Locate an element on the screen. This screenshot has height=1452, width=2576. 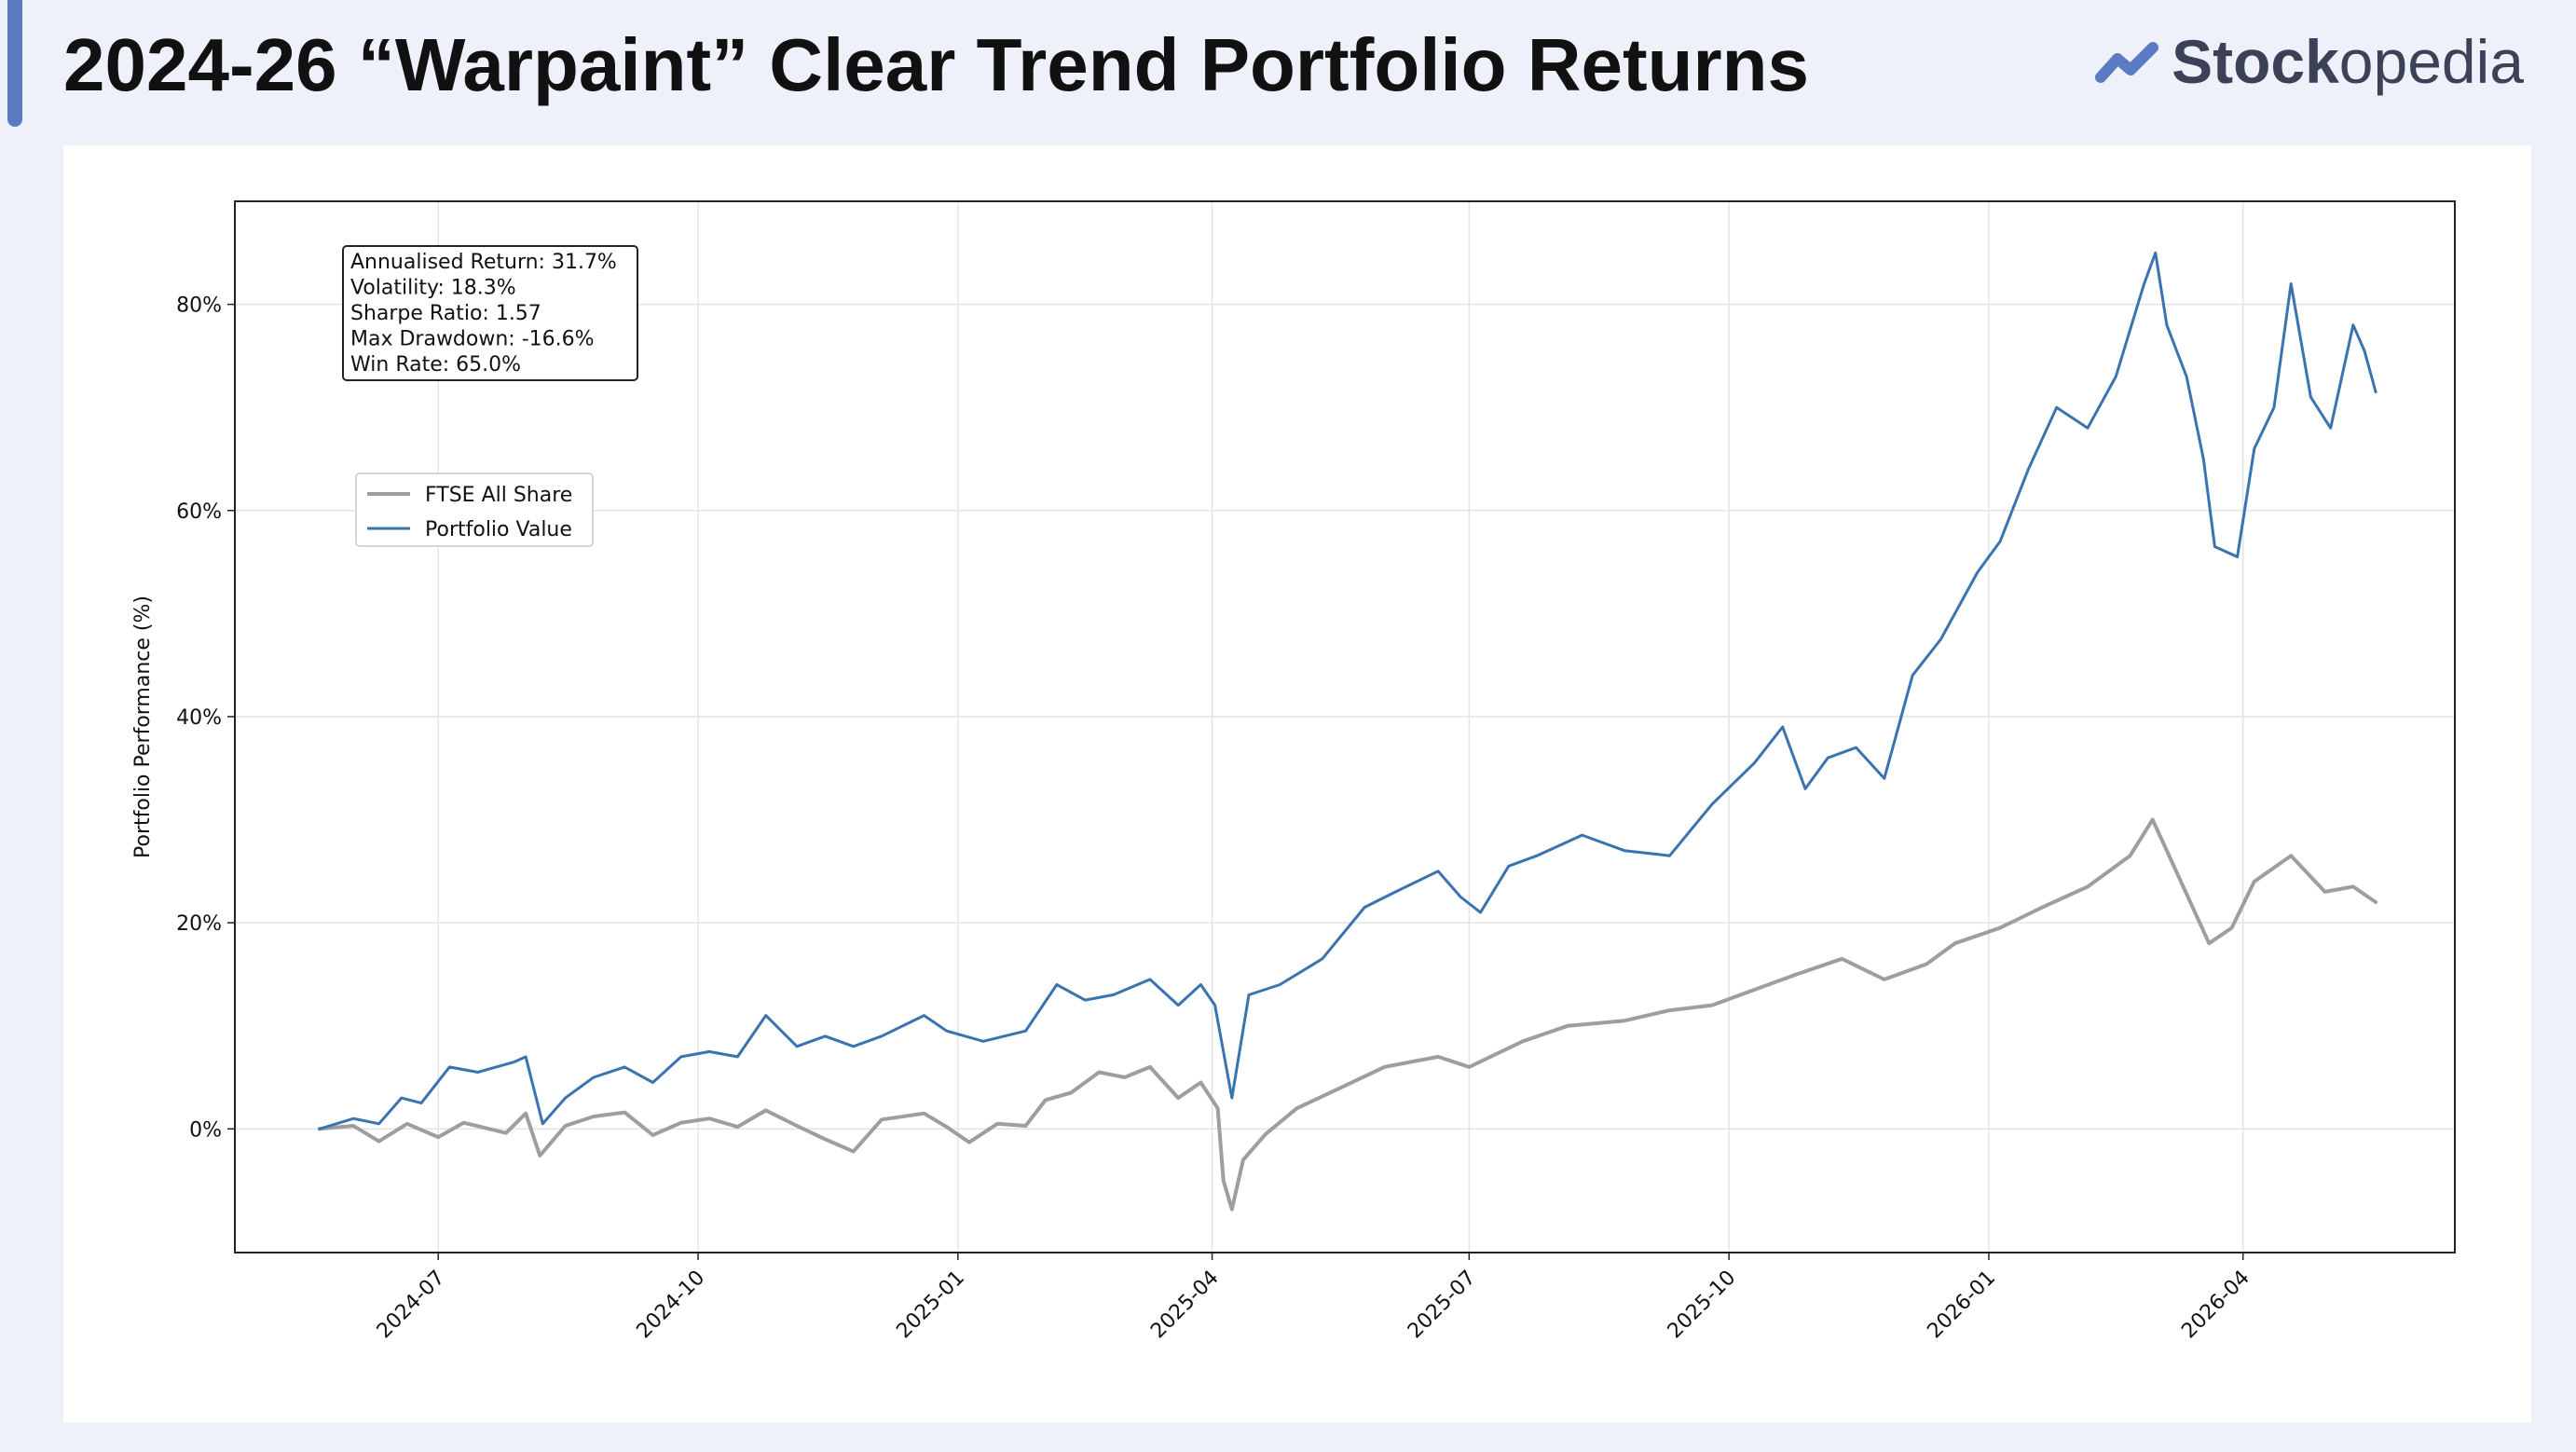
stats-line: Win Rate: 65.0% is located at coordinates (435, 365).